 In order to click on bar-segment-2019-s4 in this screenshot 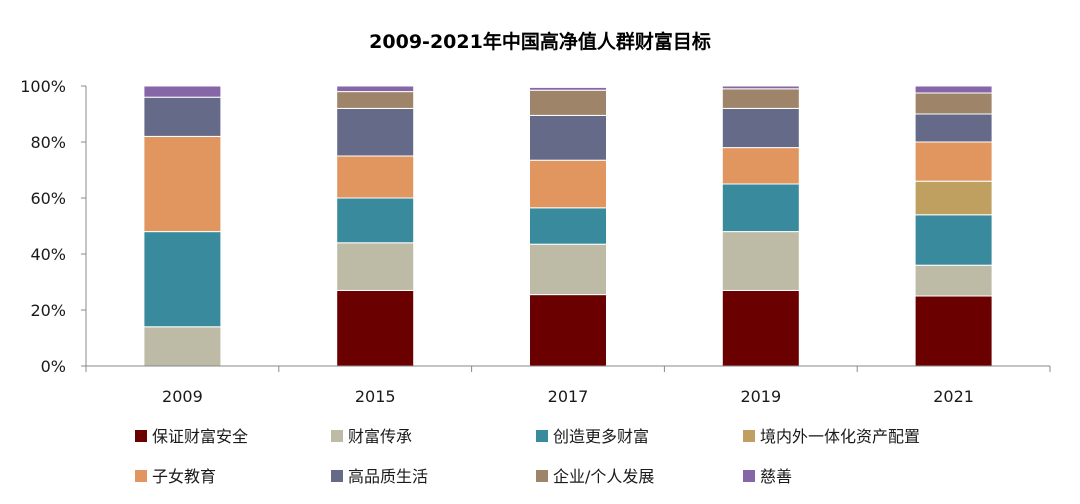, I will do `click(760, 166)`.